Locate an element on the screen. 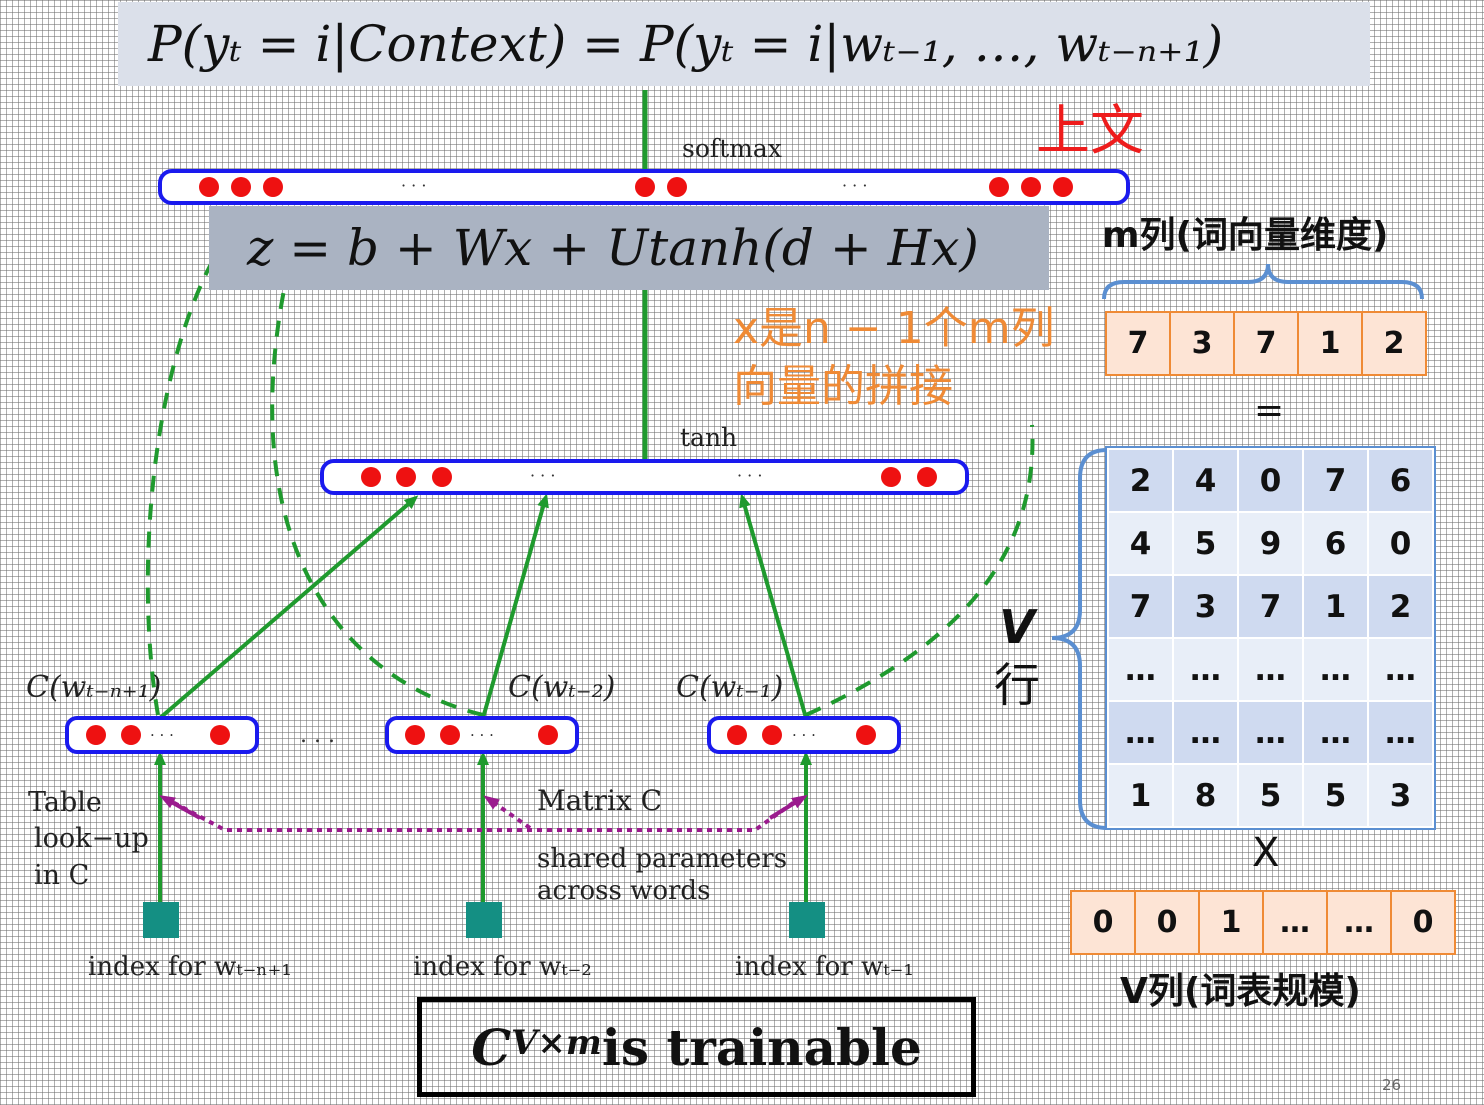 The image size is (1484, 1105). row-vector-cell: 3 is located at coordinates (1202, 343).